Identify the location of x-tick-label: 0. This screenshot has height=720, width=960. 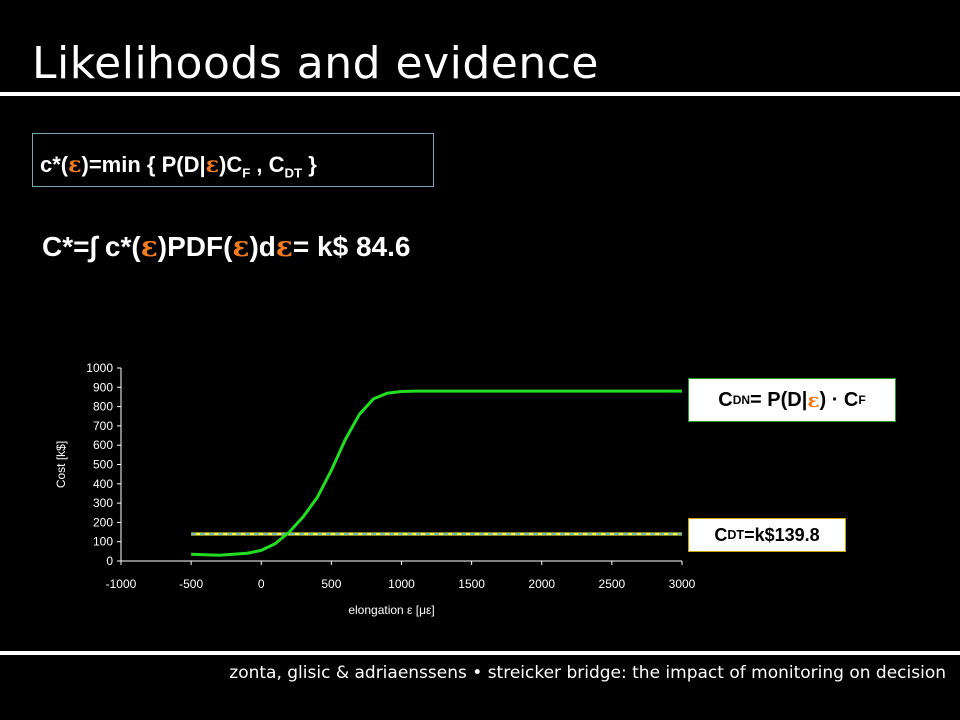
(261, 584).